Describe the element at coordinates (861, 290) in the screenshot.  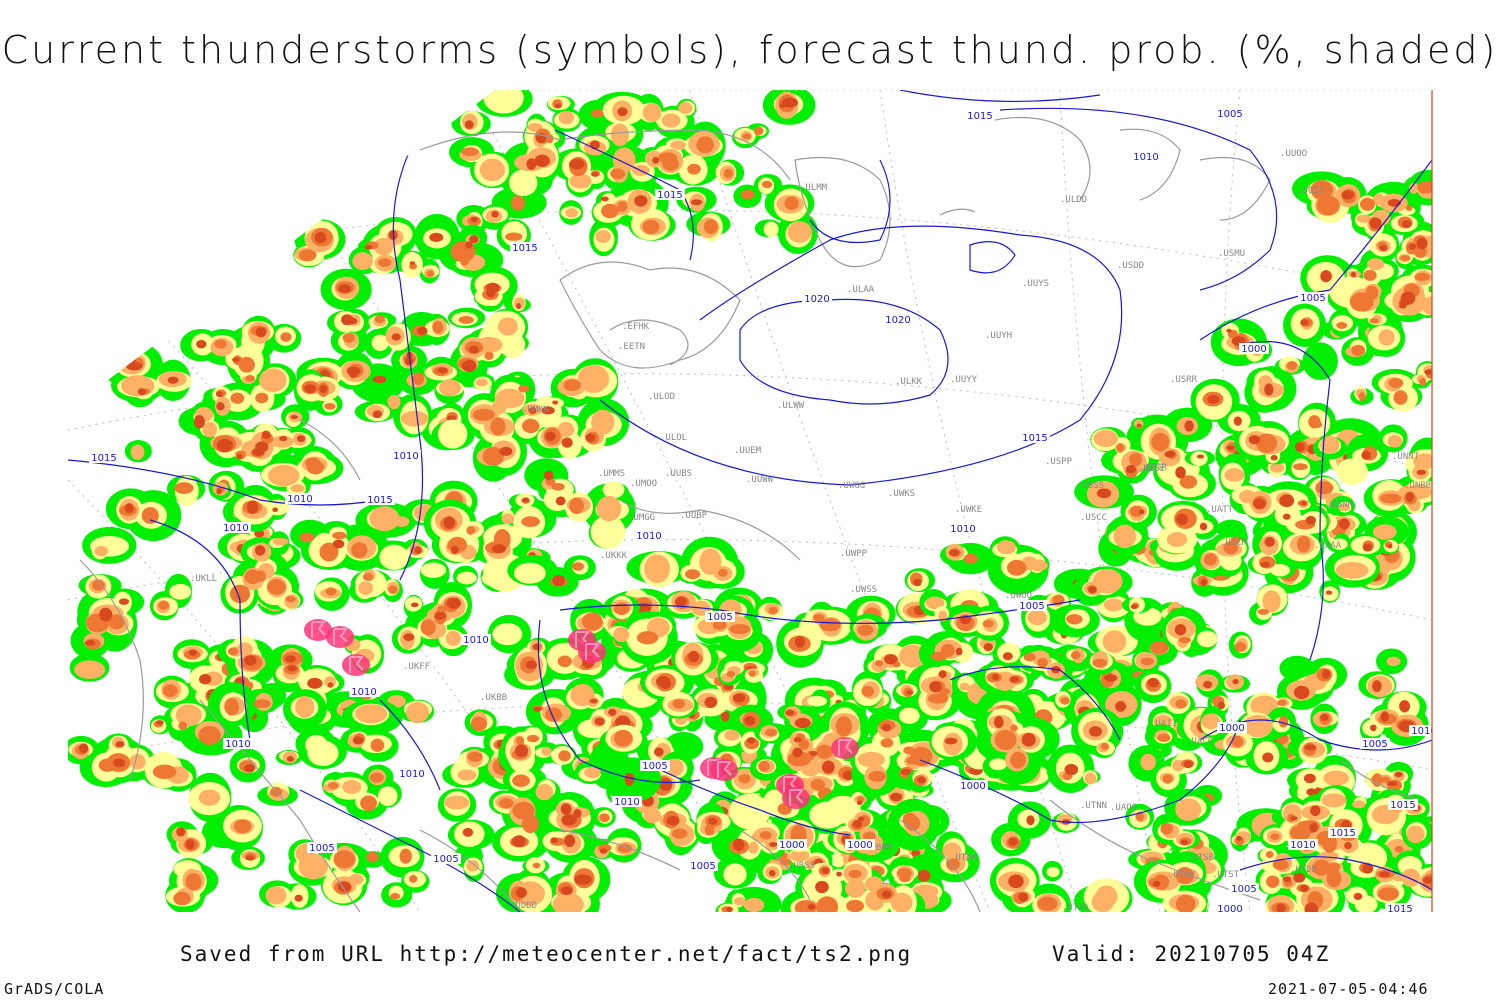
I see `station-label: .ULAA` at that location.